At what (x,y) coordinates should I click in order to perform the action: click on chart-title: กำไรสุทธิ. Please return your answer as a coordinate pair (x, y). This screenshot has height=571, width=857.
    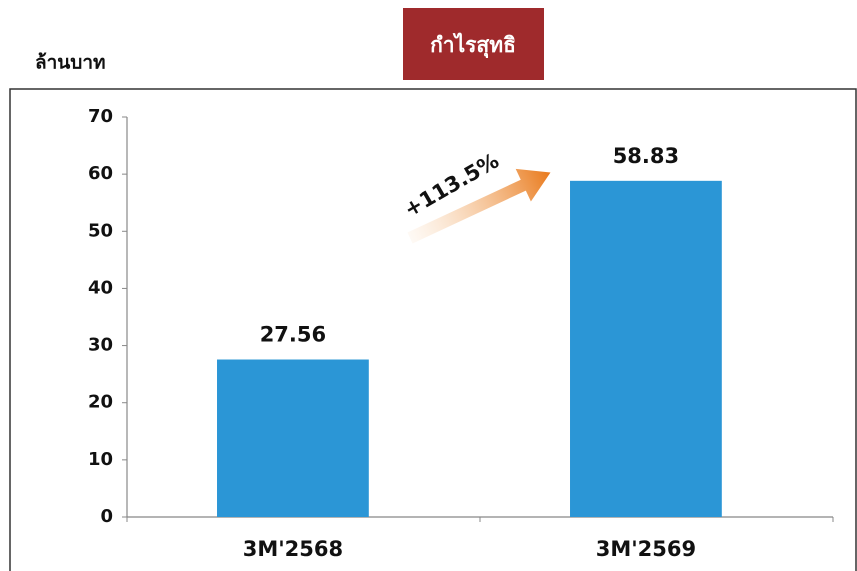
    Looking at the image, I should click on (473, 45).